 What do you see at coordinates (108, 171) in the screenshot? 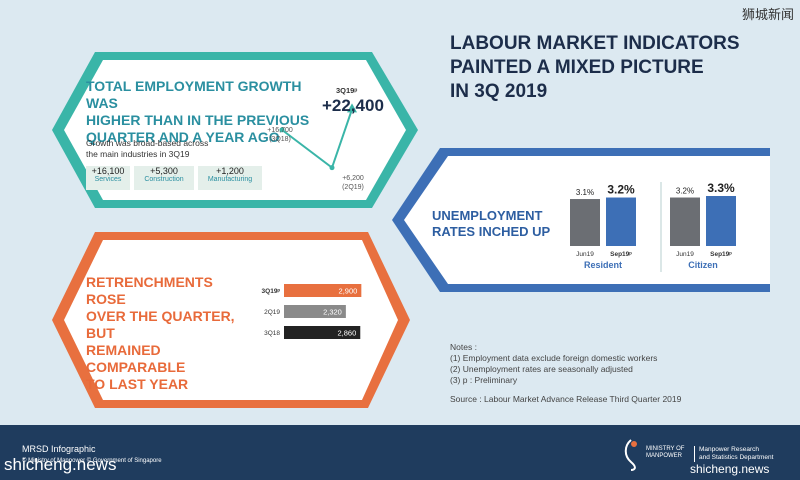
I see `industry-value: +16,100` at bounding box center [108, 171].